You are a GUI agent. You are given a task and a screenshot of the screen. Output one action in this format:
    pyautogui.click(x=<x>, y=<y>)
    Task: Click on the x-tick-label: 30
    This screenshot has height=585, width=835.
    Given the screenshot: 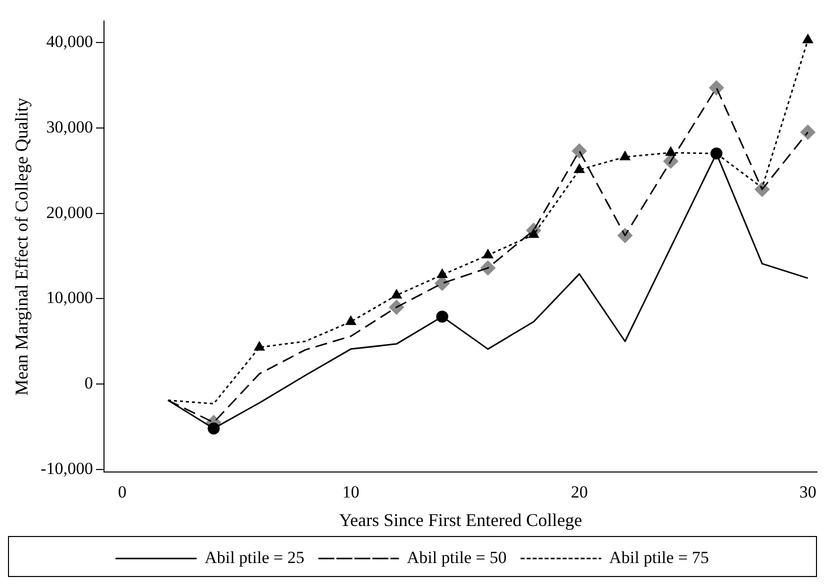 What is the action you would take?
    pyautogui.click(x=807, y=492)
    